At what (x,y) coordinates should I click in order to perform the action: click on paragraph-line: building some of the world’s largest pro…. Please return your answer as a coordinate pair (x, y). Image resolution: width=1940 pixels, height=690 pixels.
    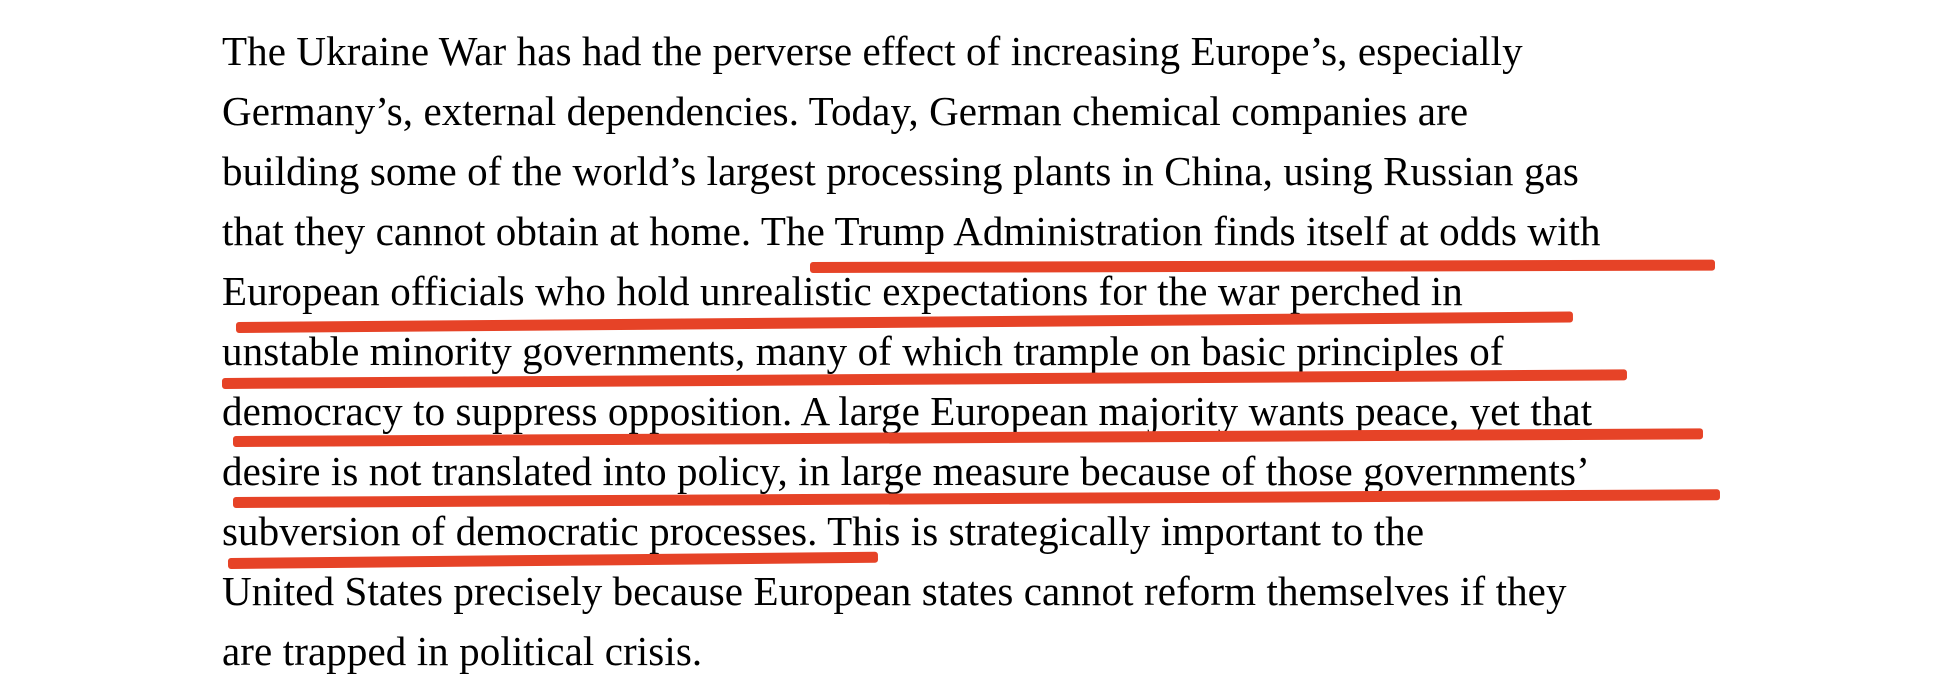
    Looking at the image, I should click on (900, 171).